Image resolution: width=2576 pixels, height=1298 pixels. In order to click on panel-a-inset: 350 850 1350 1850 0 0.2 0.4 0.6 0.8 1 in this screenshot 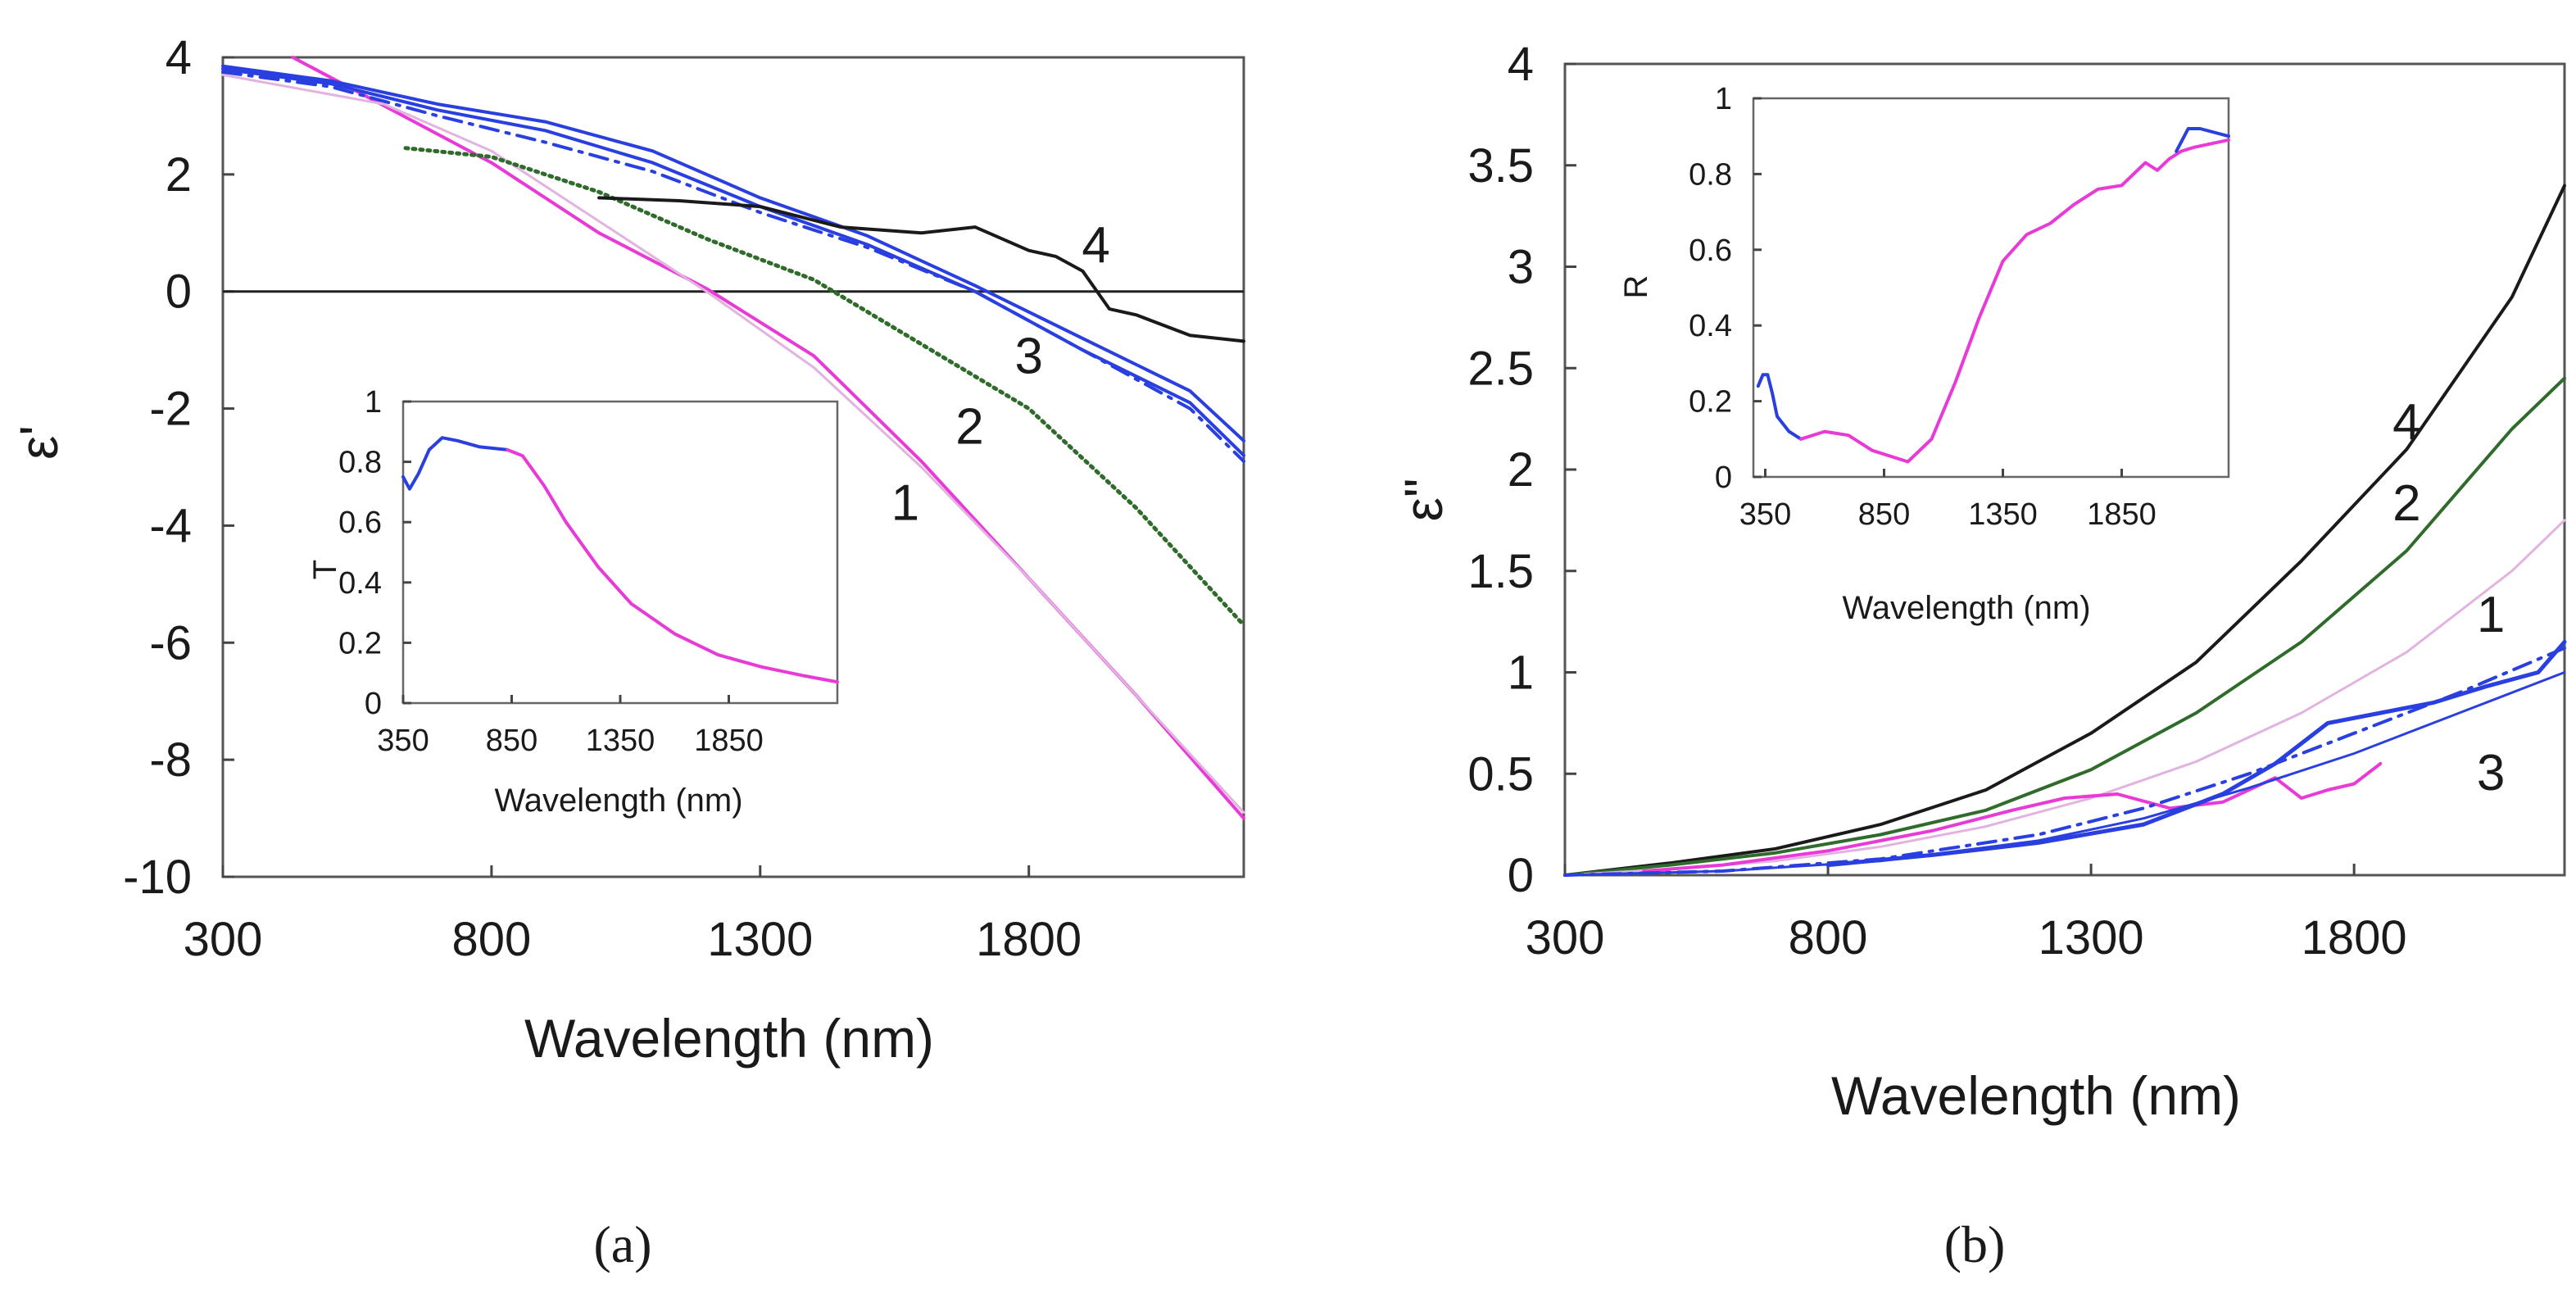, I will do `click(588, 571)`.